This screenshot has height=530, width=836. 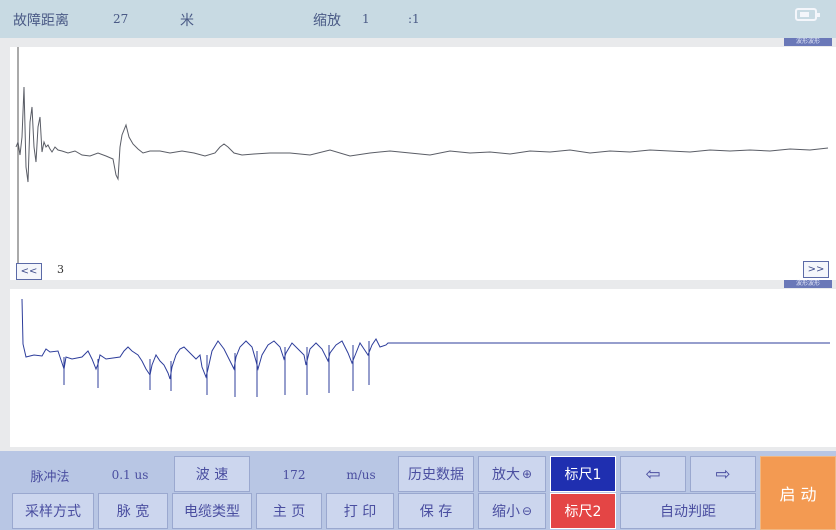 What do you see at coordinates (60, 269) in the screenshot?
I see `cursor-position-value: 3` at bounding box center [60, 269].